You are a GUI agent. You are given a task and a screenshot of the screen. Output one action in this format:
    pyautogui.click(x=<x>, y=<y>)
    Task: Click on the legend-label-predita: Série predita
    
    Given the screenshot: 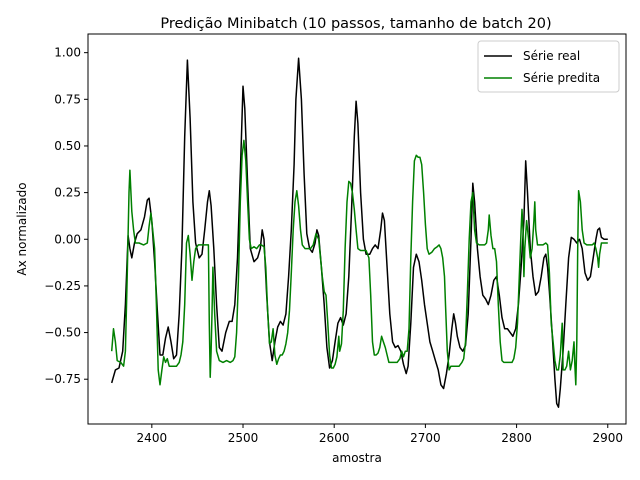 What is the action you would take?
    pyautogui.click(x=561, y=78)
    